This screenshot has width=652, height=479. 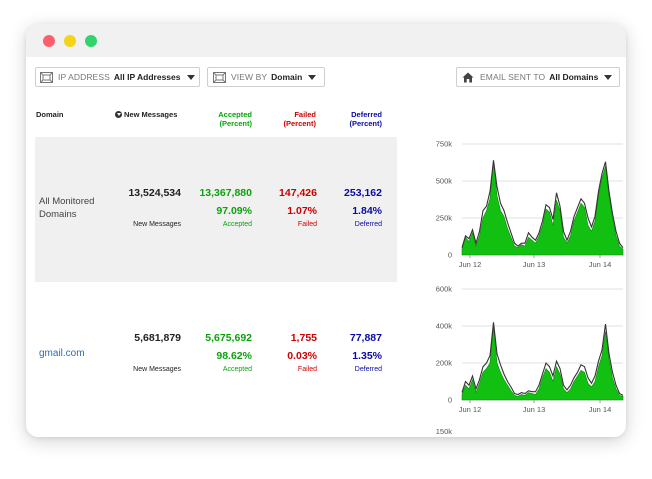 I want to click on column-header-domain: Domain, so click(x=50, y=114).